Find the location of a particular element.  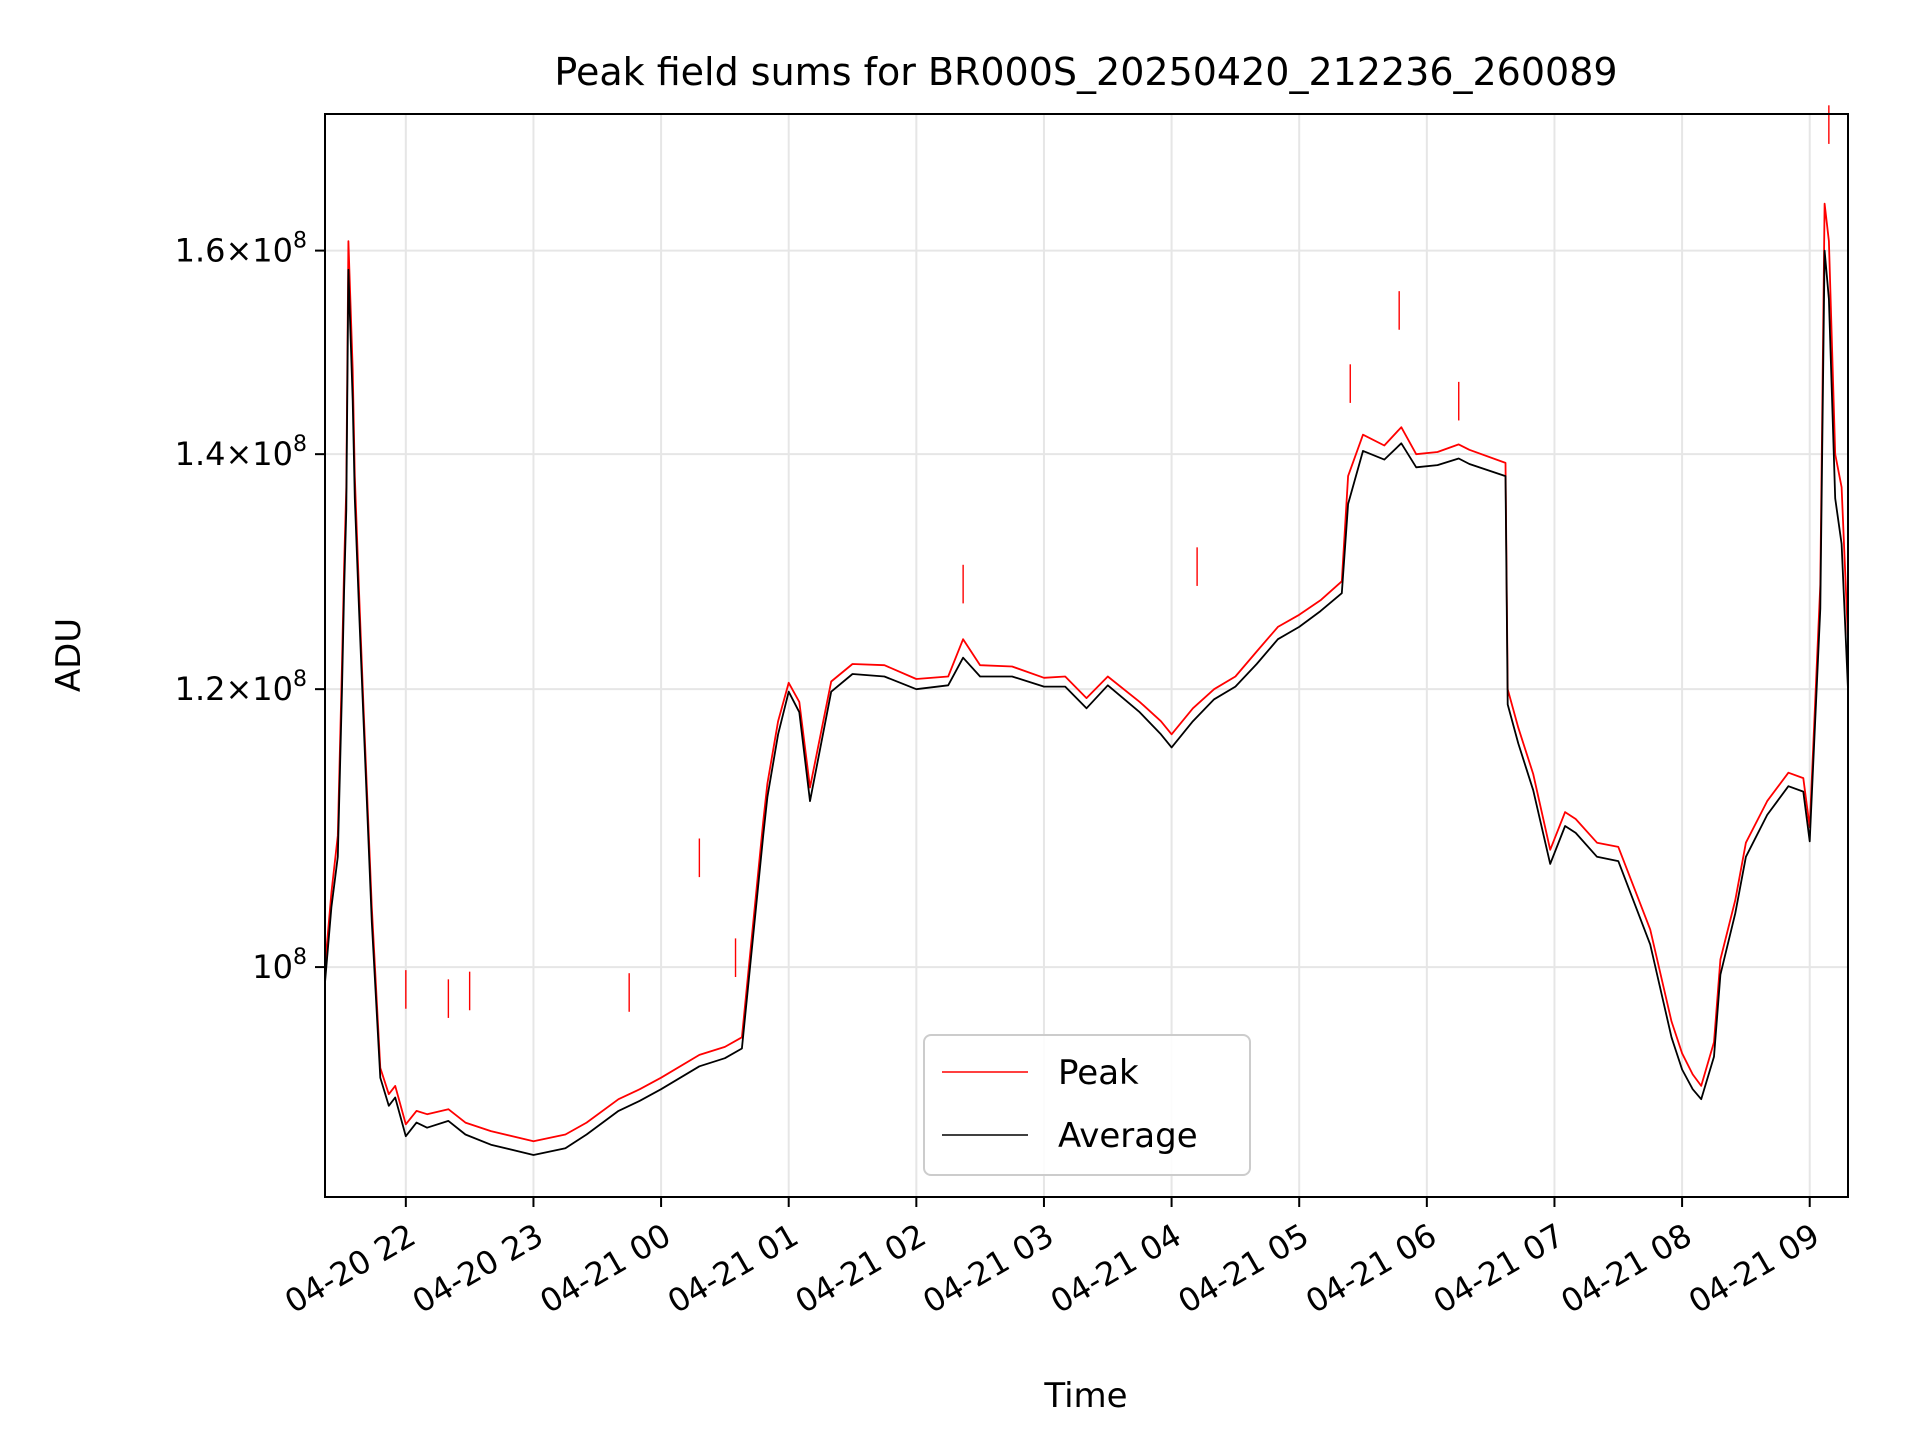

y-axis-label: ADU is located at coordinates (69, 655).